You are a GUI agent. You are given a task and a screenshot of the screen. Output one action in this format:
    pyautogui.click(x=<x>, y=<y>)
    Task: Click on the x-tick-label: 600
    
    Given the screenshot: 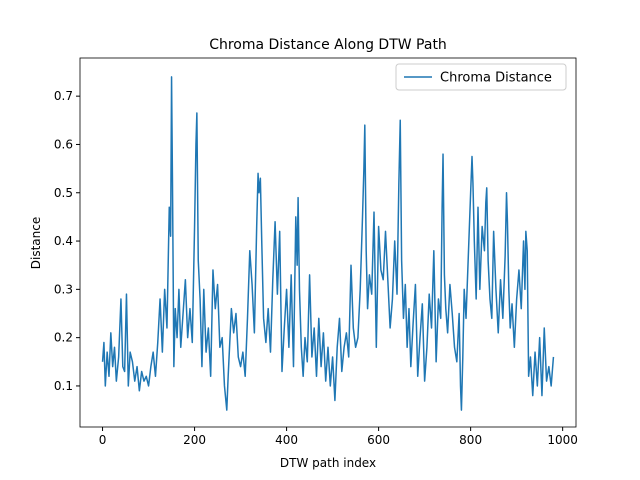 What is the action you would take?
    pyautogui.click(x=378, y=440)
    